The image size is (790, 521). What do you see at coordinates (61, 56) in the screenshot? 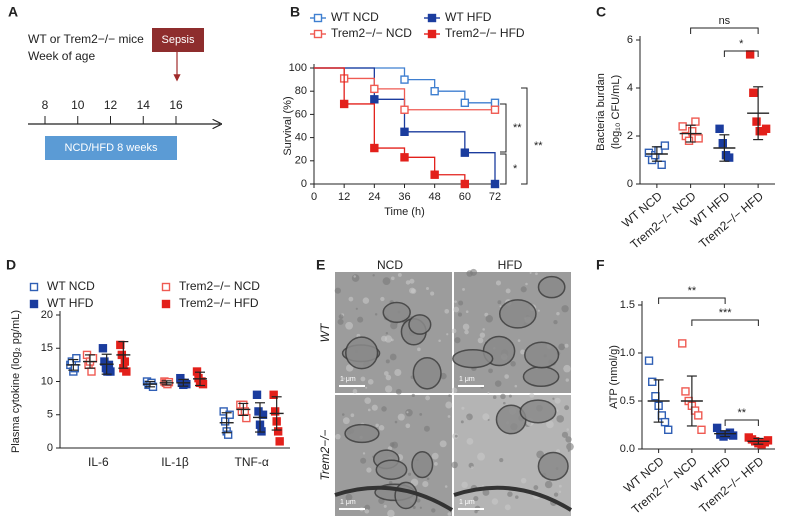
I see `age-label: Week of age` at bounding box center [61, 56].